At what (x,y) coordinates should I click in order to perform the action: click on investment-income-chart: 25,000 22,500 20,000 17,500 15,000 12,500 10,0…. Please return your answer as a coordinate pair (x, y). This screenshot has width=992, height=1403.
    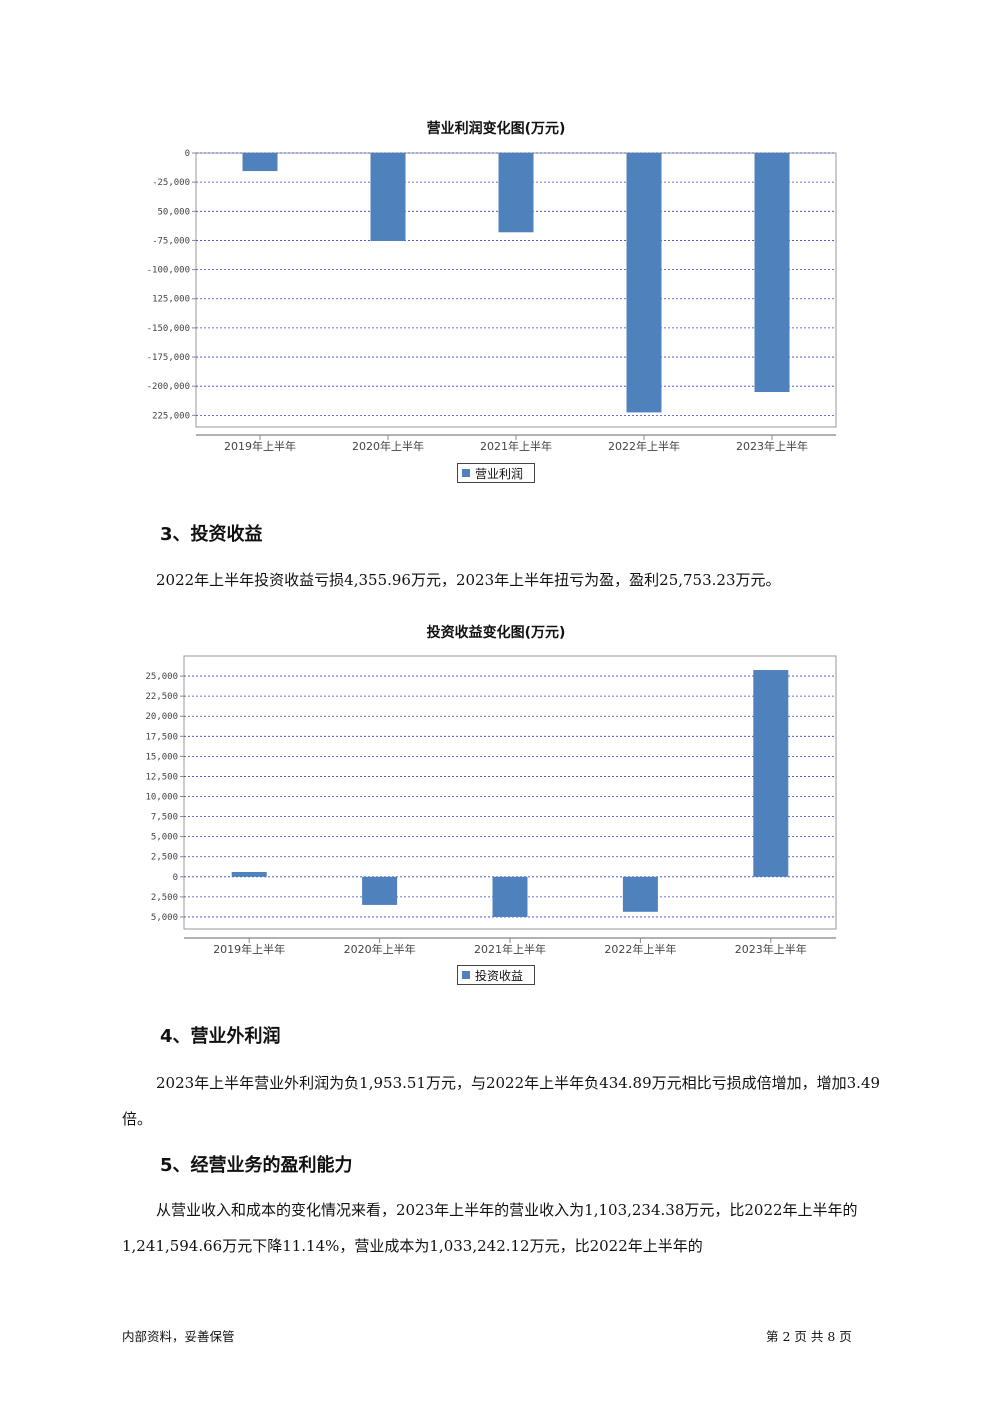
    Looking at the image, I should click on (491, 805).